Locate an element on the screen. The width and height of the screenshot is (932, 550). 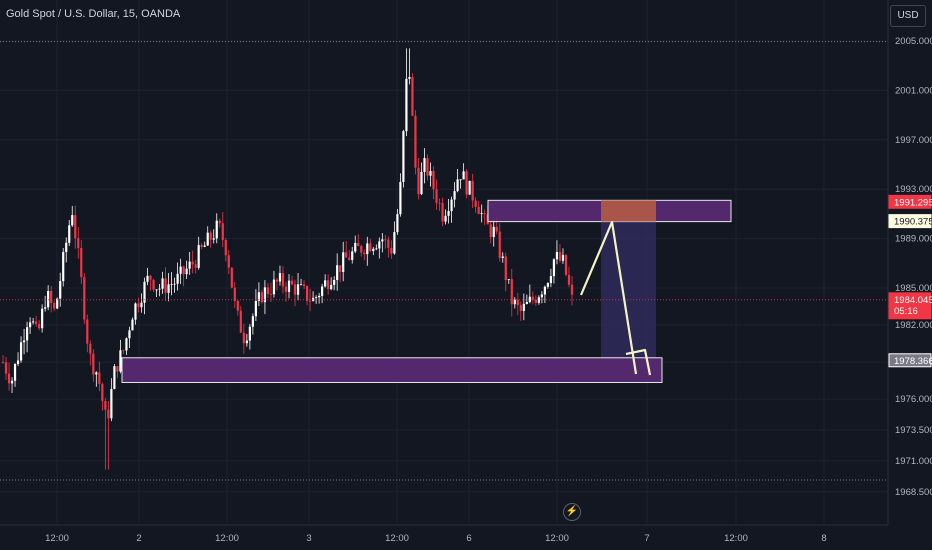
y-tick-label: 1993.000 is located at coordinates (913, 189).